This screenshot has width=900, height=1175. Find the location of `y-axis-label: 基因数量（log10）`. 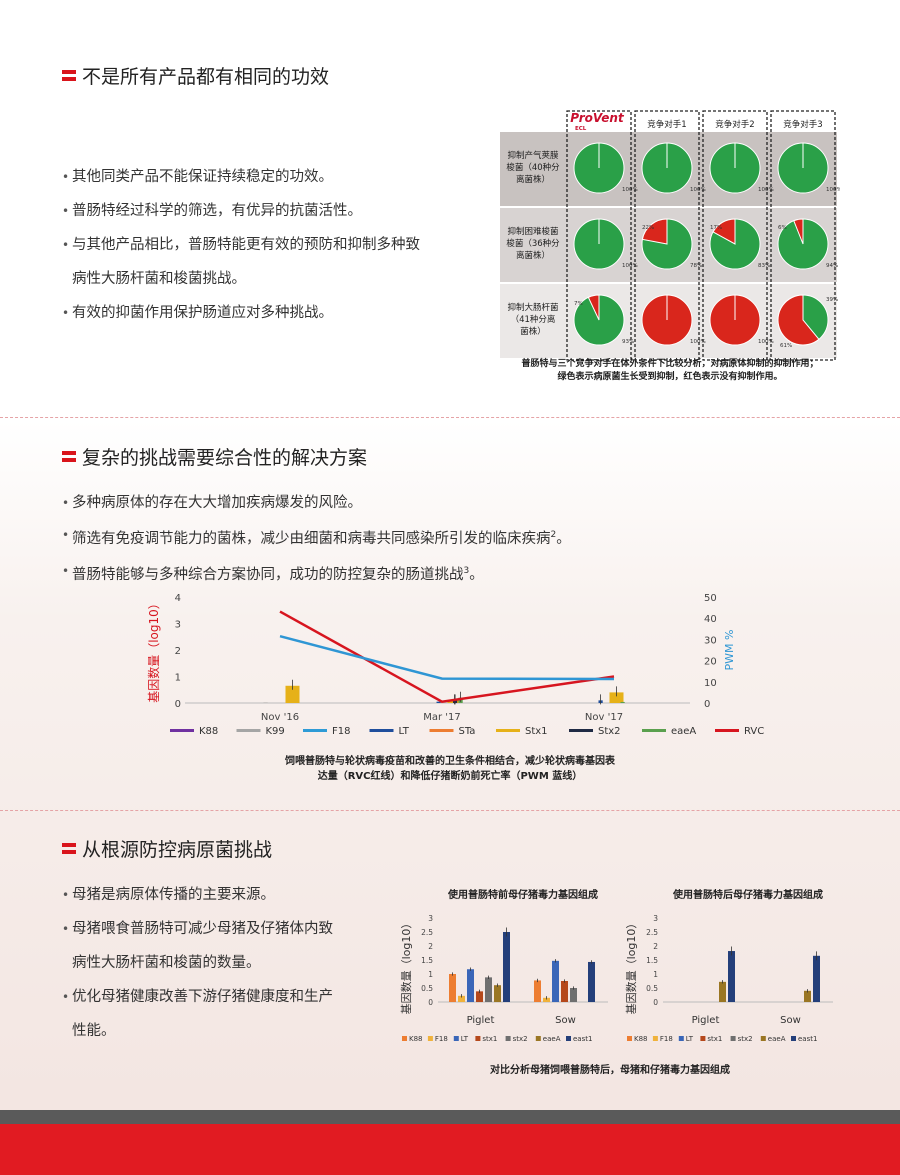

y-axis-label: 基因数量（log10） is located at coordinates (631, 966).